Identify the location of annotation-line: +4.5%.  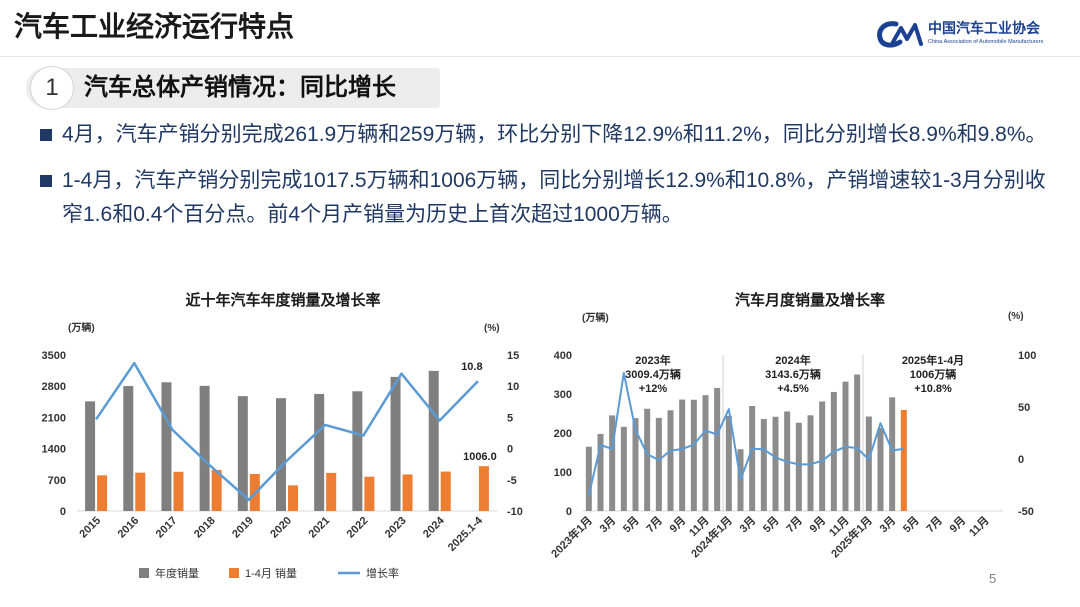
(793, 389).